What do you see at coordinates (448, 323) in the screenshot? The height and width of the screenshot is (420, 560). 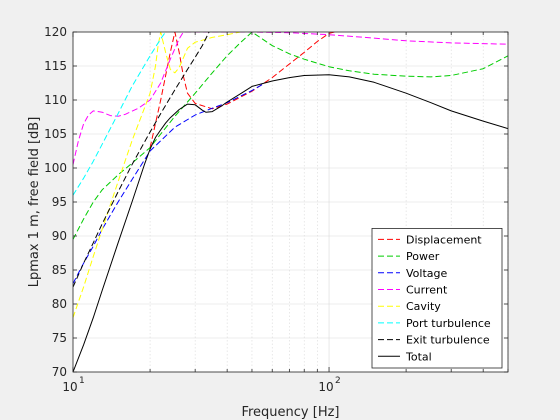 I see `legend-label-port-turbulence: Port turbulence` at bounding box center [448, 323].